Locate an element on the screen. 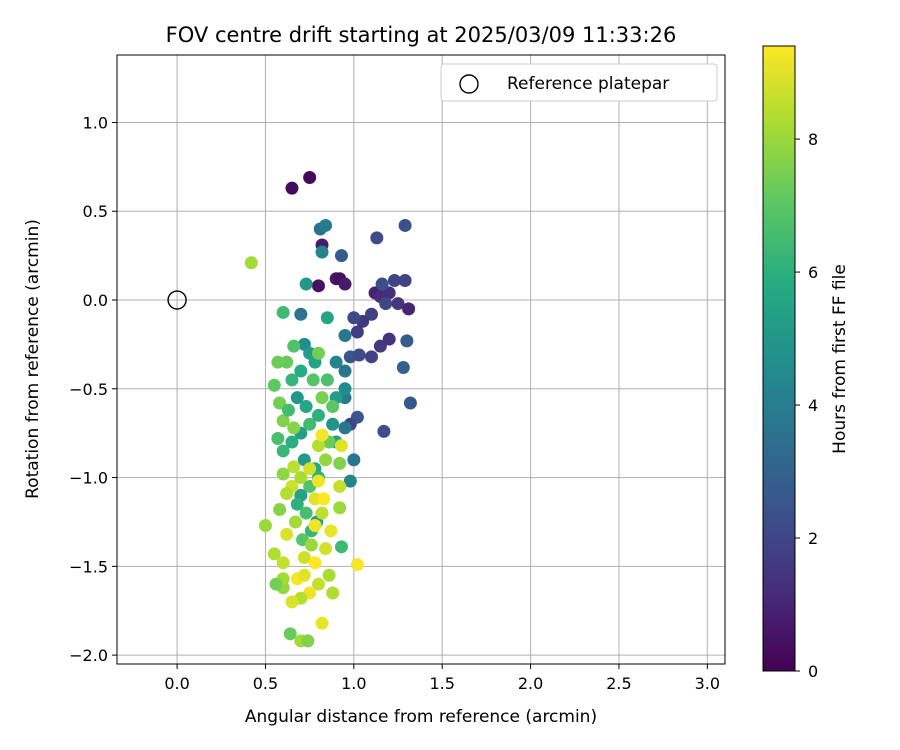 The image size is (900, 750). y-axis-ticks: 1.0 0.5 0.0 −0.5 −1.0 −1.5 −2.0 is located at coordinates (93, 389).